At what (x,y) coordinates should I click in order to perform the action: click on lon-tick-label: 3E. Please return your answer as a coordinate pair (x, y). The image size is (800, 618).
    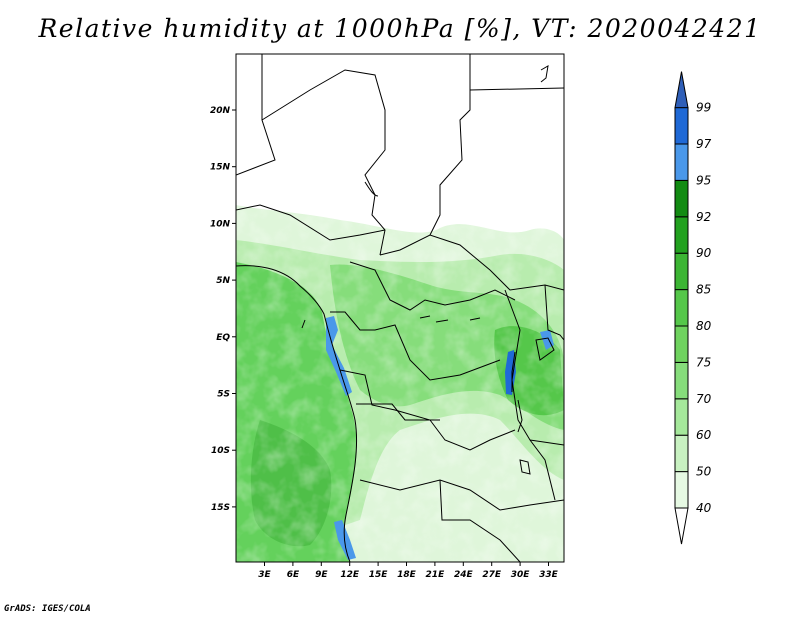
    Looking at the image, I should click on (264, 575).